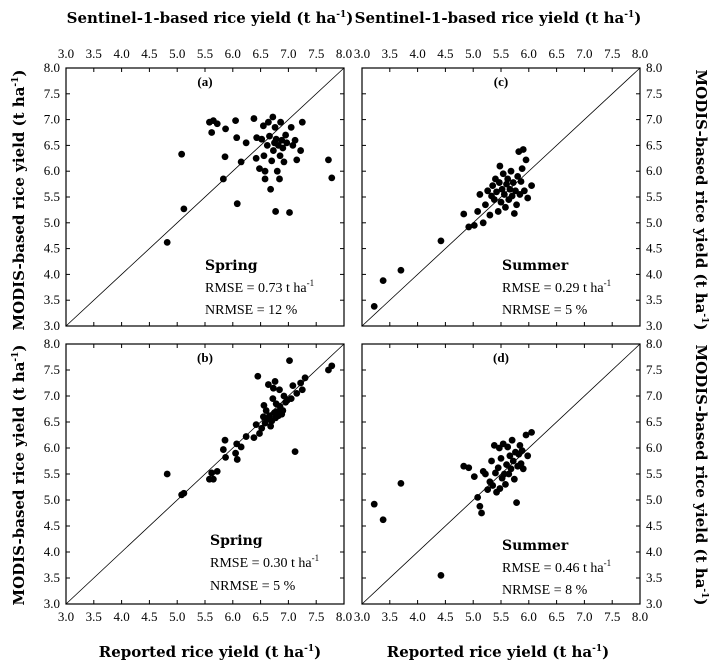 The image size is (710, 670). I want to click on rmse-label: RMSE = 0.73 t ha-1, so click(259, 287).